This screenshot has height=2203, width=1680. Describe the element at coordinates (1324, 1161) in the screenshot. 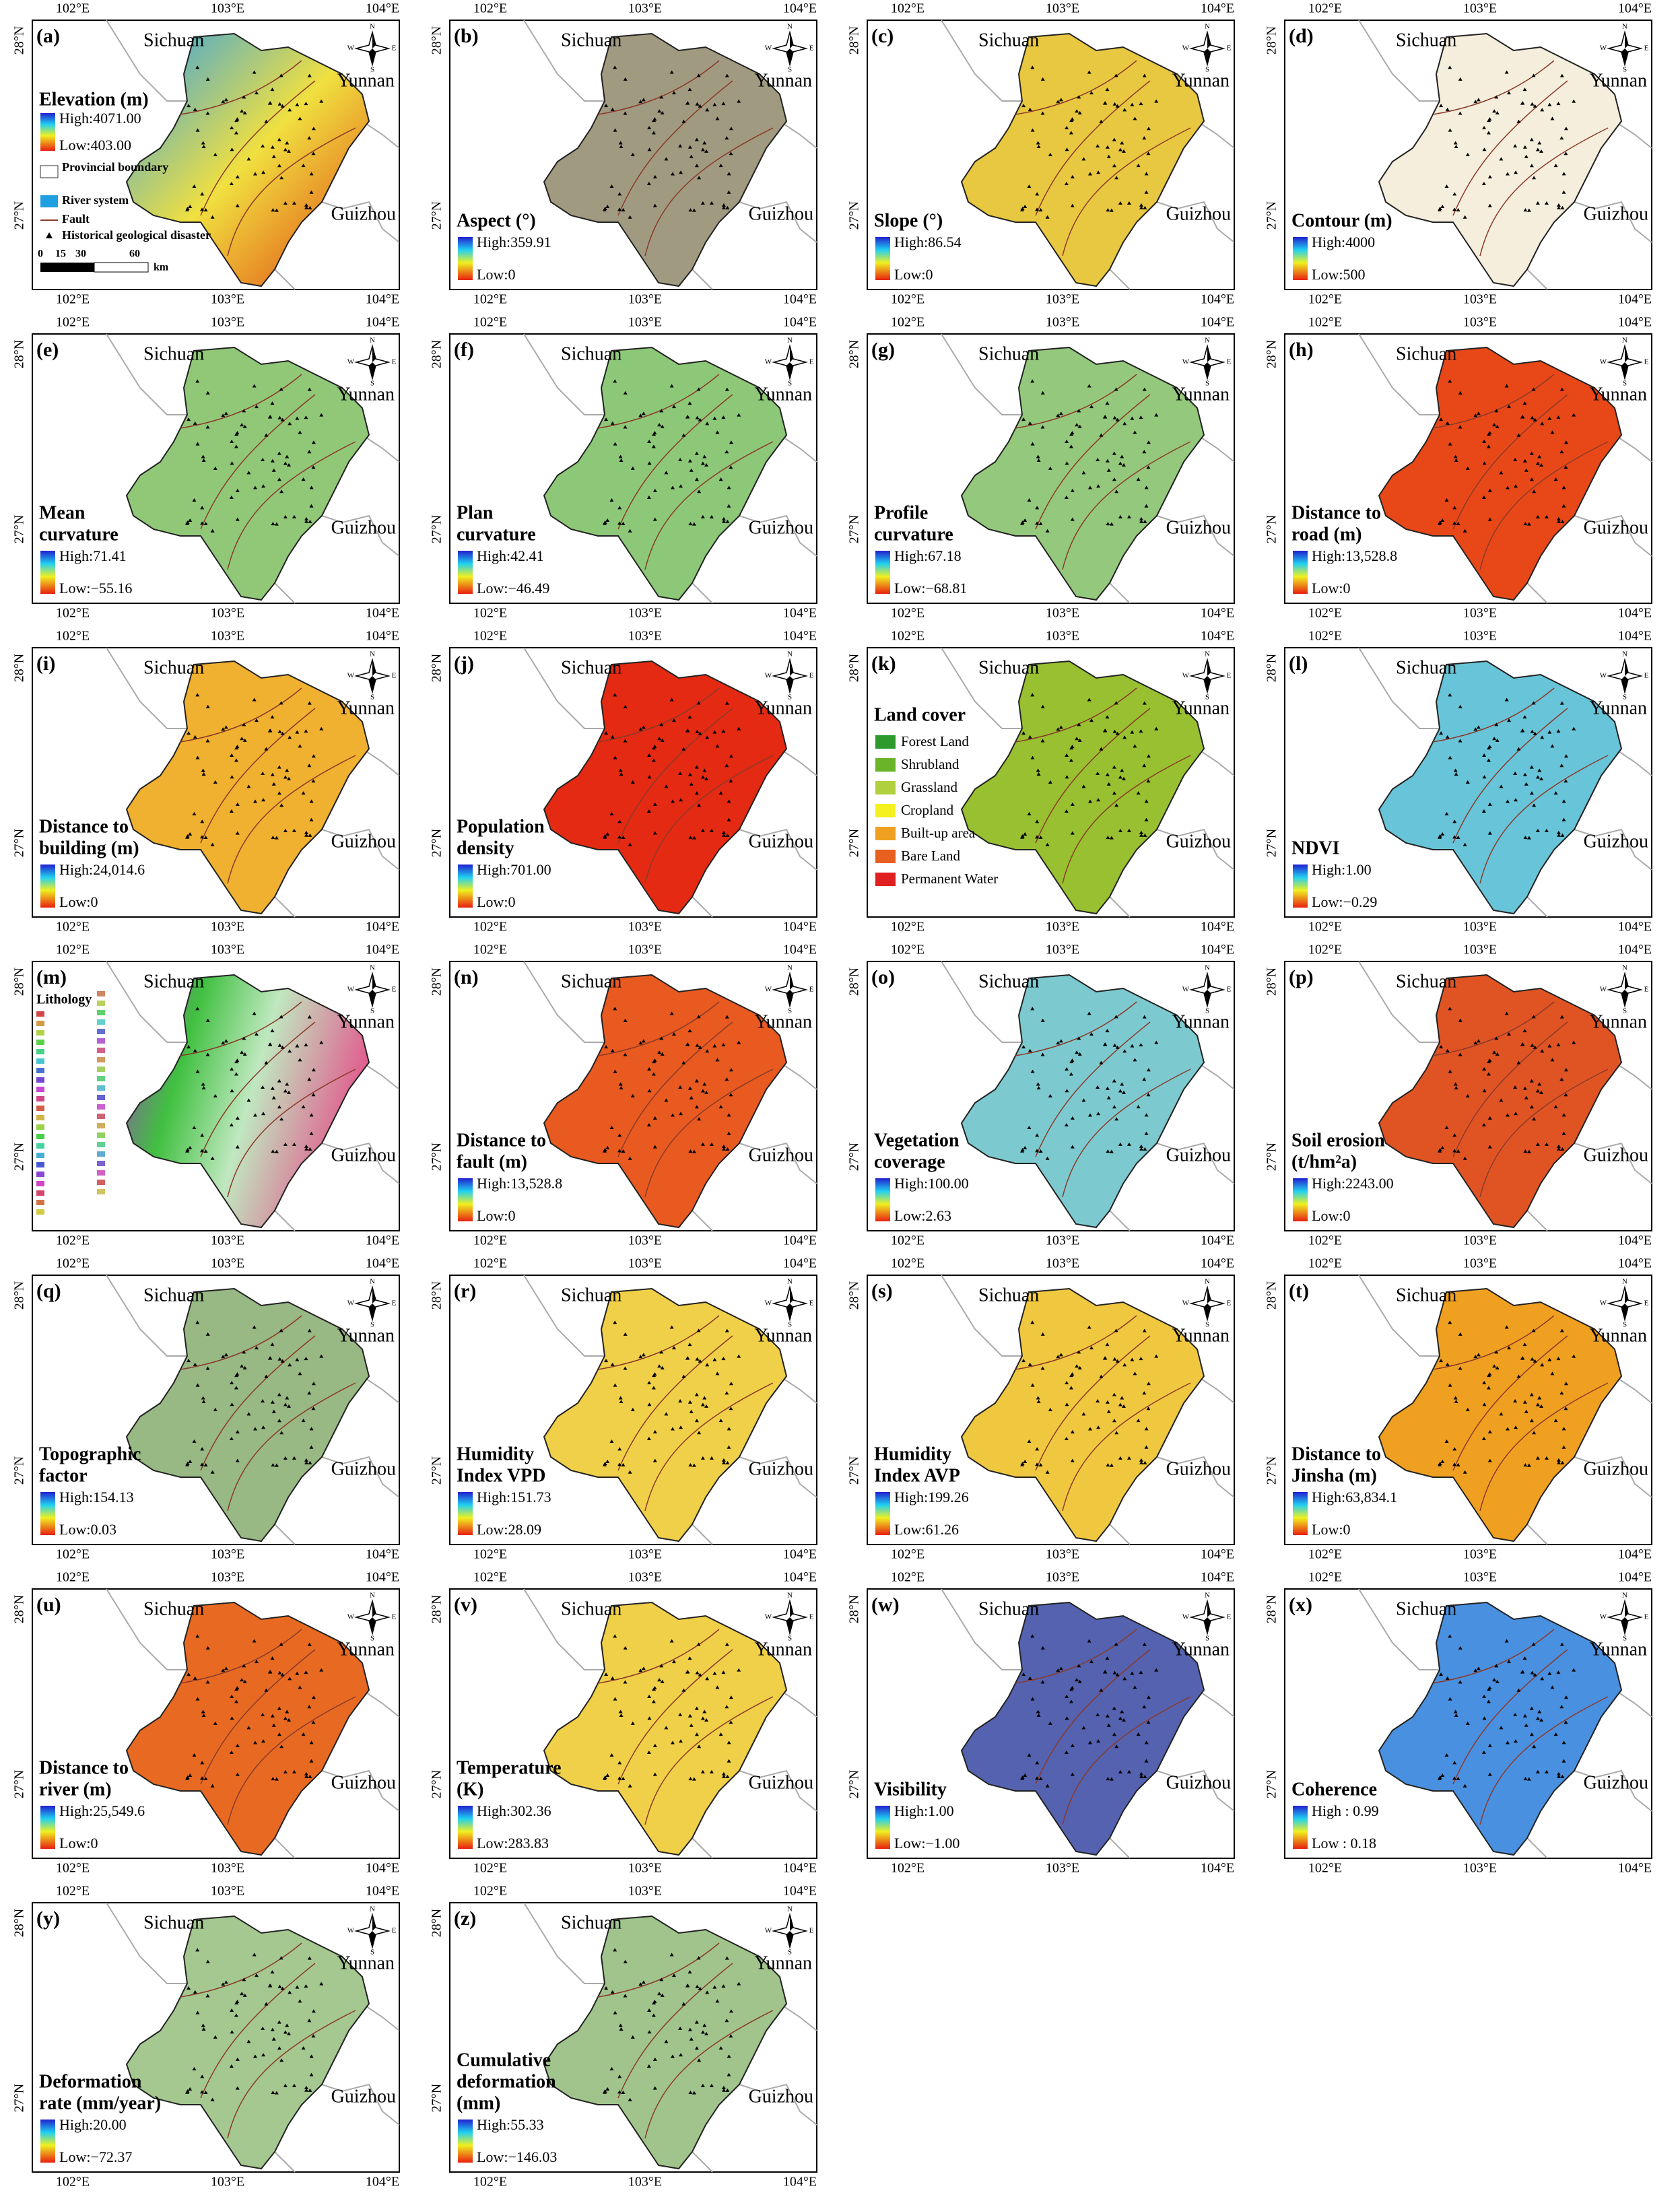

I see `panel-title: (t/hm²a)` at that location.